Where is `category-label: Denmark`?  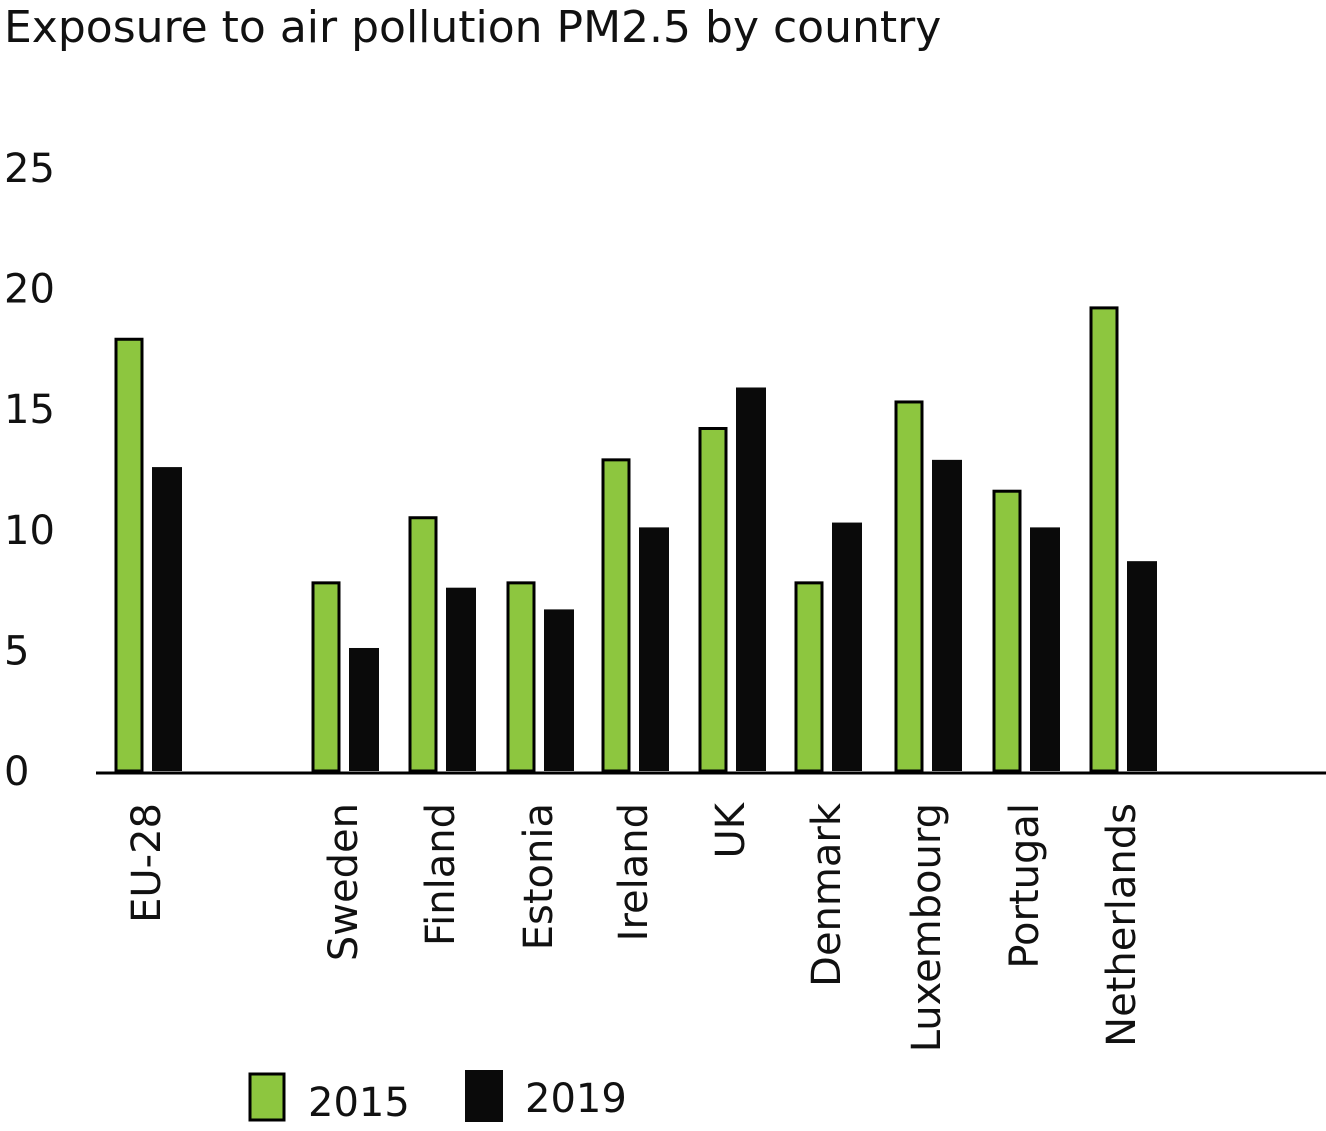 category-label: Denmark is located at coordinates (827, 894).